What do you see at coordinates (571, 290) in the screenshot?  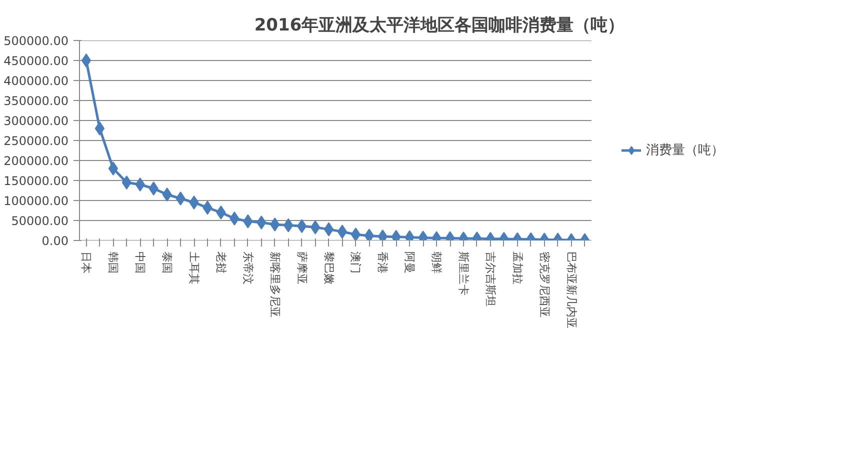 I see `x-tick-label: 巴布亚新几内亚` at bounding box center [571, 290].